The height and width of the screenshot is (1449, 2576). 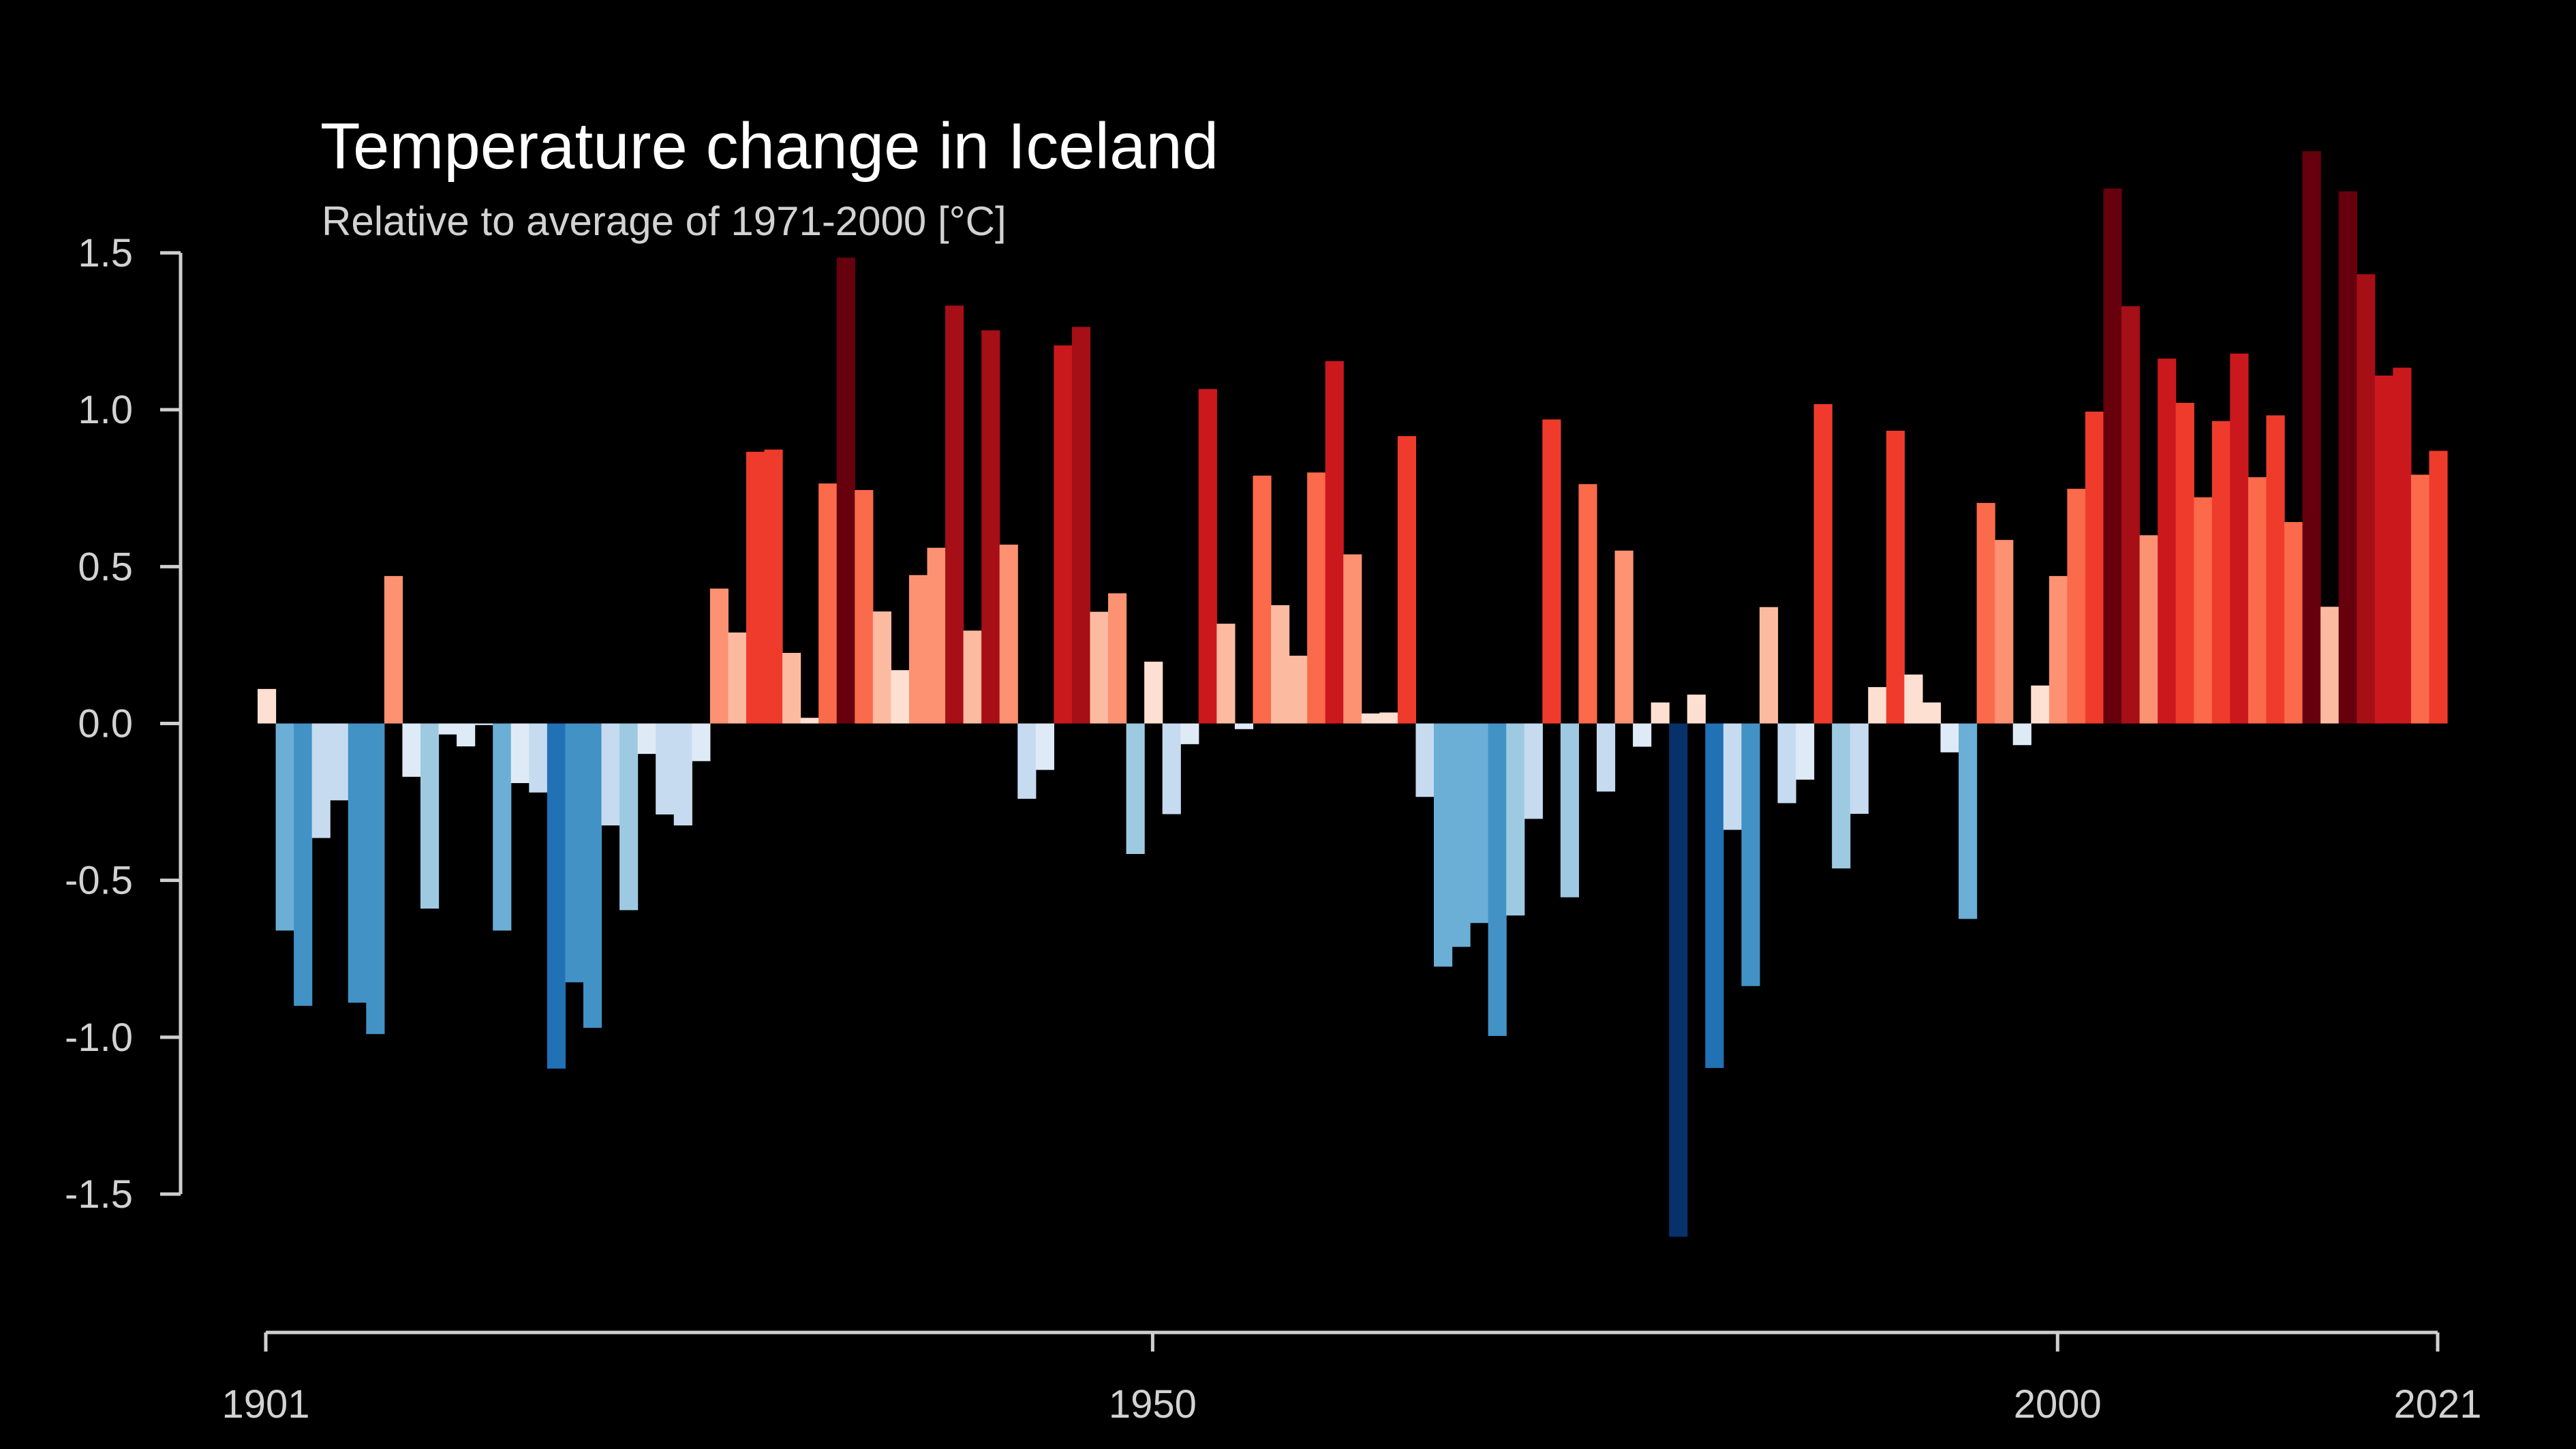 I want to click on bar-1974, so click(x=1587, y=604).